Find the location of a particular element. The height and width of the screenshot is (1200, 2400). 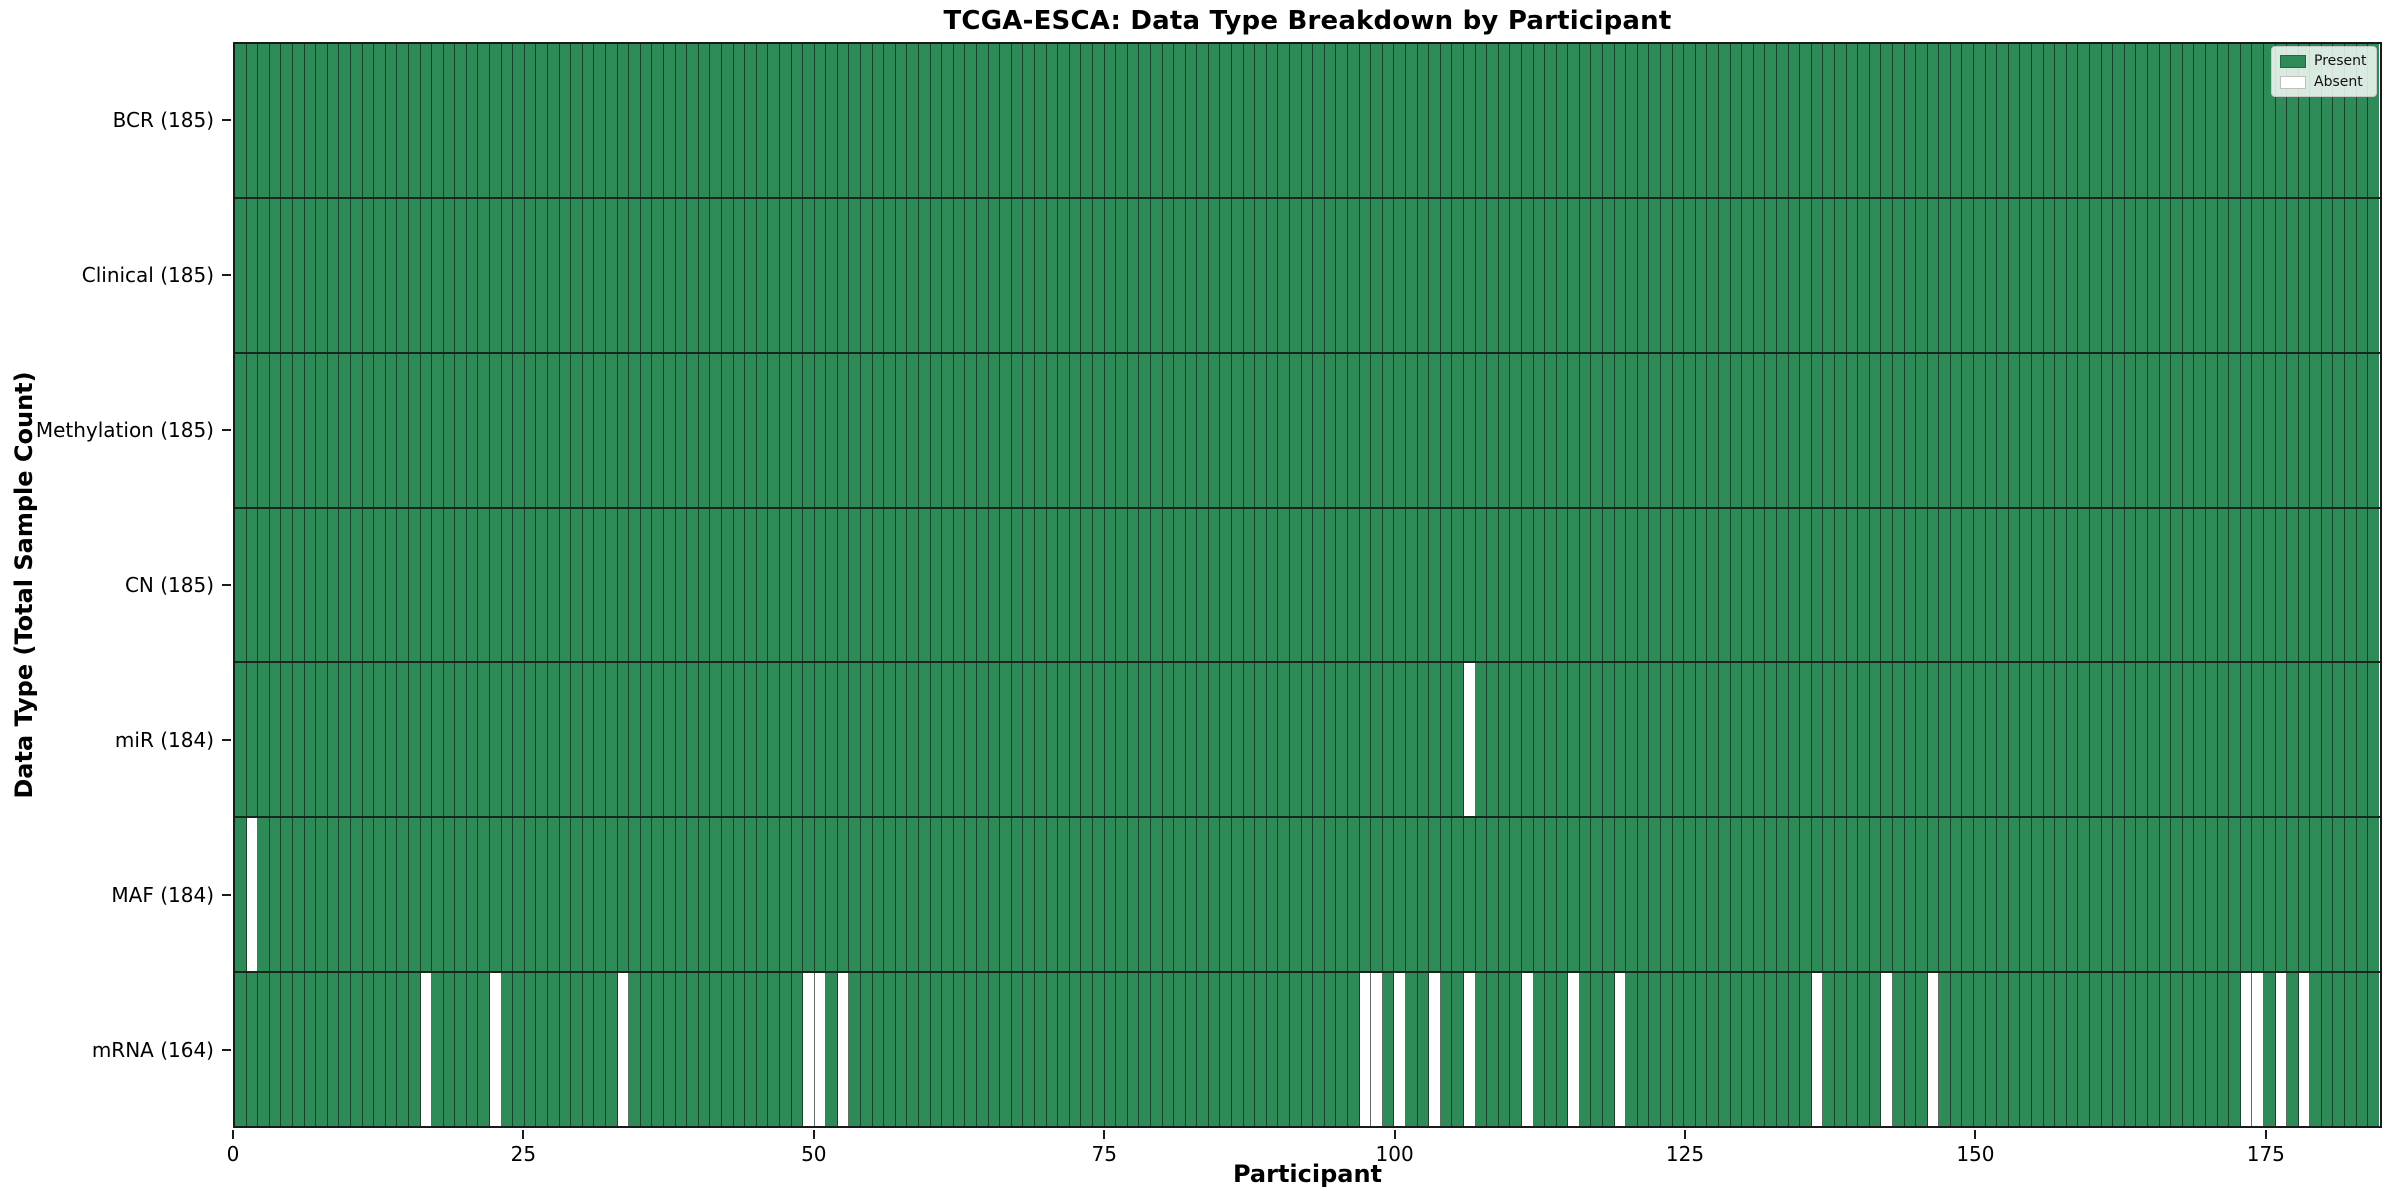

x-tick-label: 25 is located at coordinates (523, 1154).